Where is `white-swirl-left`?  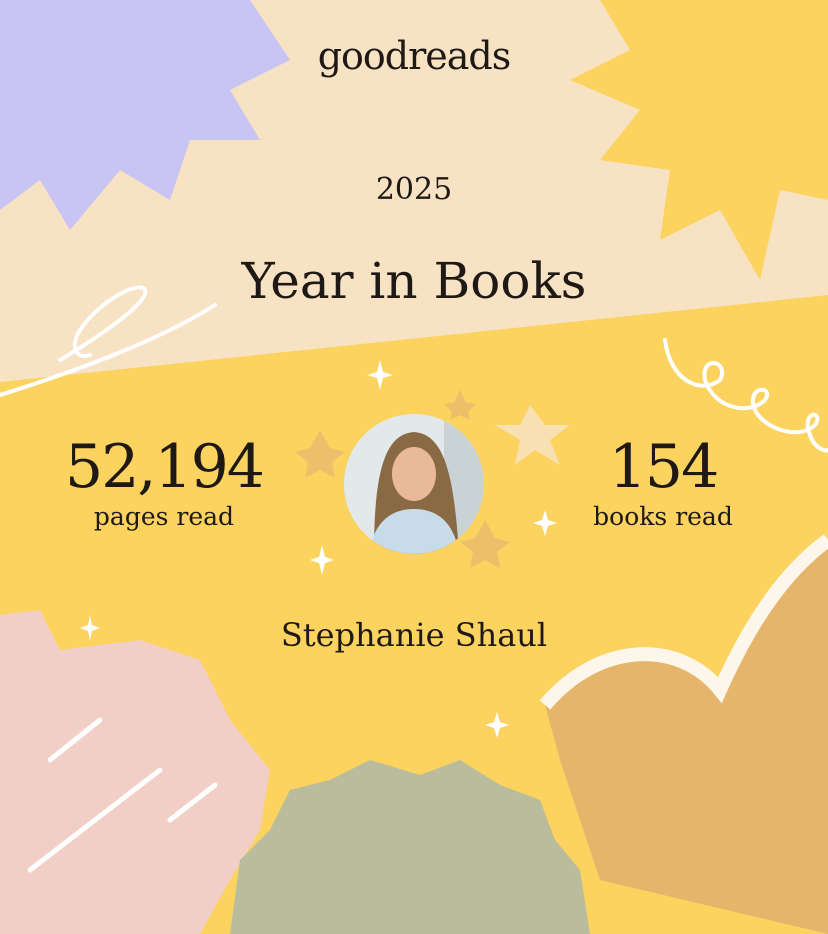 white-swirl-left is located at coordinates (108, 341).